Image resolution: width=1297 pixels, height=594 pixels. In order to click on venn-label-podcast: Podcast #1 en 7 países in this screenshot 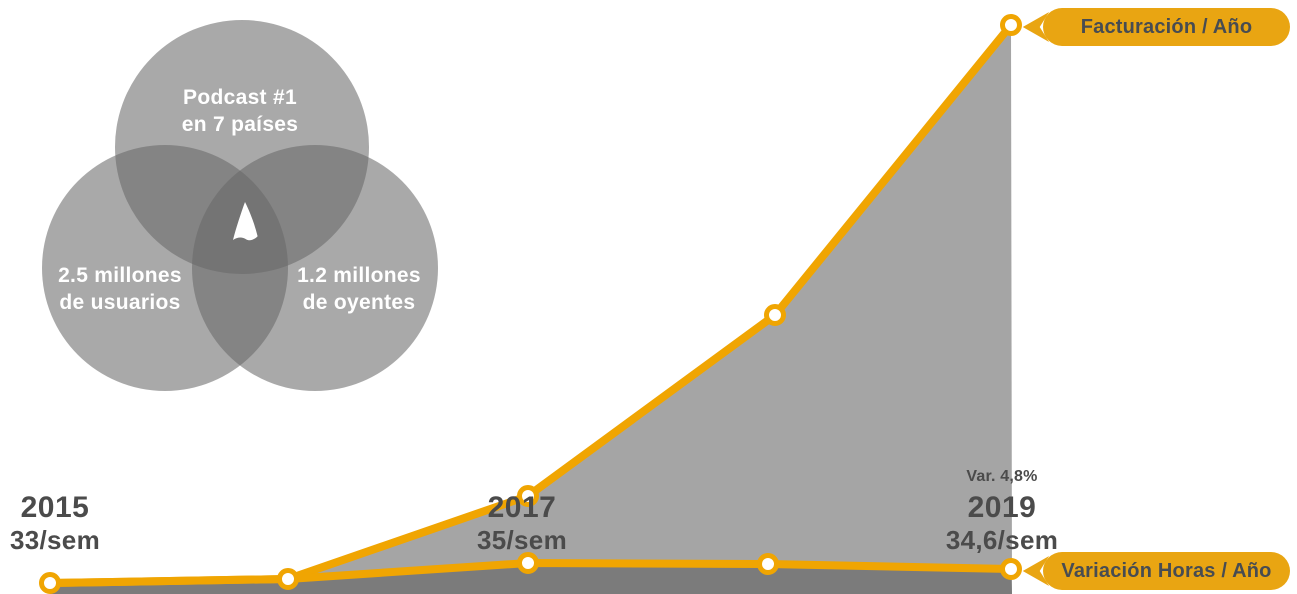, I will do `click(240, 111)`.